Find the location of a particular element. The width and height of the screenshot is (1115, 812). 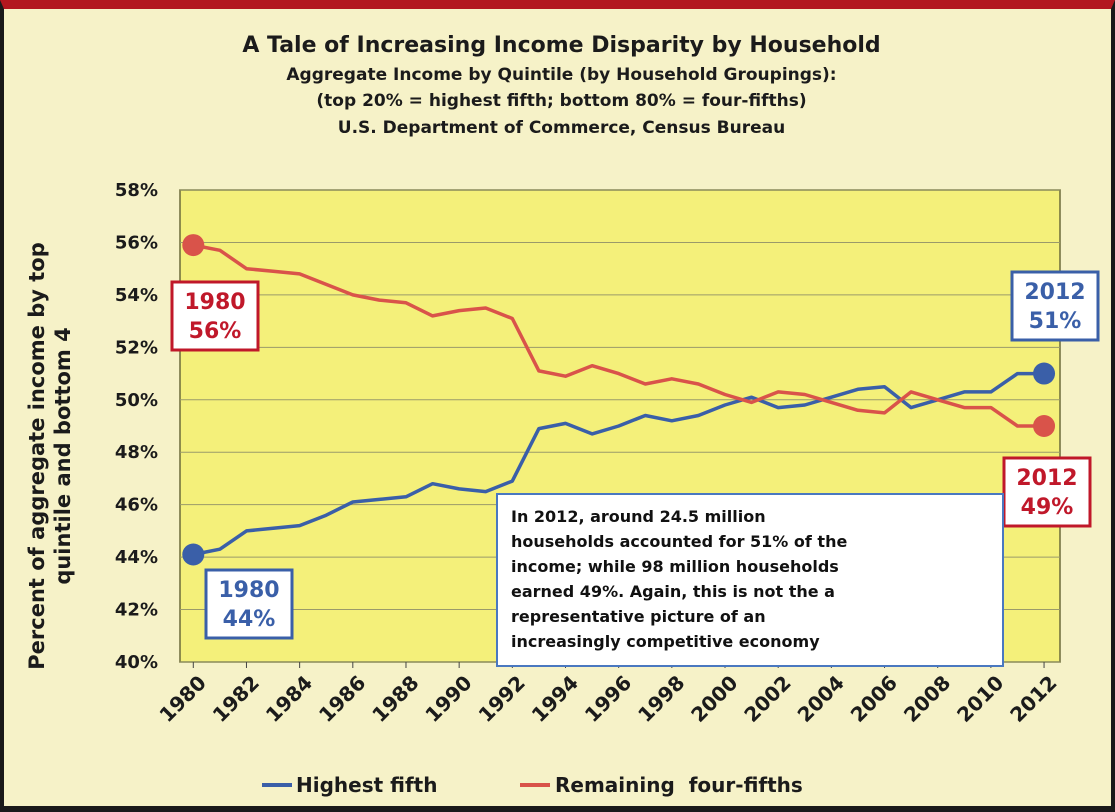

annotation-line: In 2012, around 24.5 million is located at coordinates (638, 516).